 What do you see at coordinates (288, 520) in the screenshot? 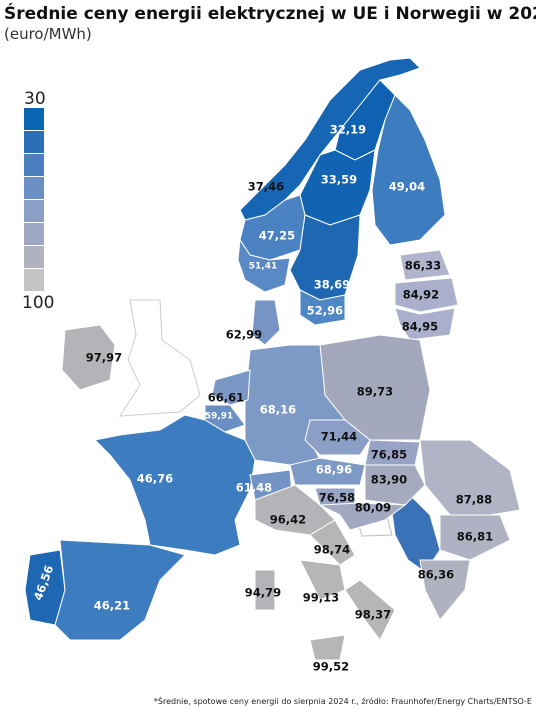
I see `region-label: 96,42` at bounding box center [288, 520].